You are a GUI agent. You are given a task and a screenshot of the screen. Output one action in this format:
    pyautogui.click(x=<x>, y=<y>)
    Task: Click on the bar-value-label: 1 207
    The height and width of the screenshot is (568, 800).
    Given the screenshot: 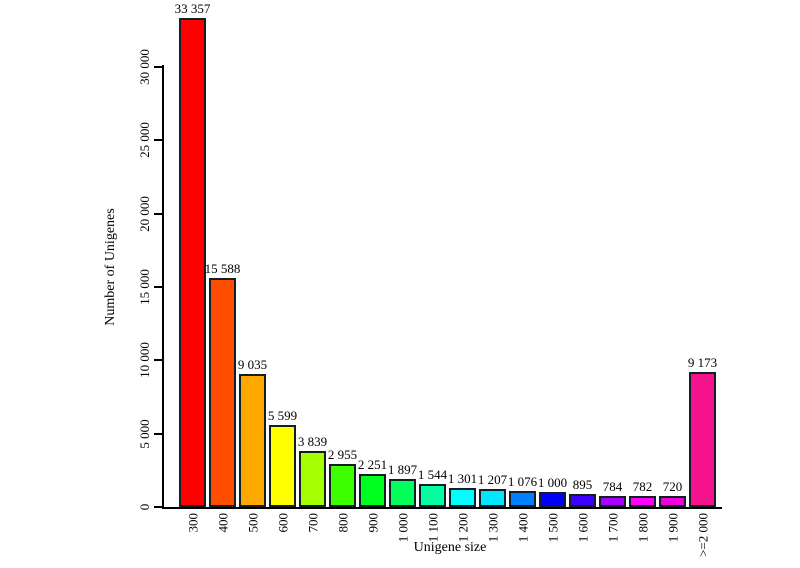 What is the action you would take?
    pyautogui.click(x=492, y=479)
    